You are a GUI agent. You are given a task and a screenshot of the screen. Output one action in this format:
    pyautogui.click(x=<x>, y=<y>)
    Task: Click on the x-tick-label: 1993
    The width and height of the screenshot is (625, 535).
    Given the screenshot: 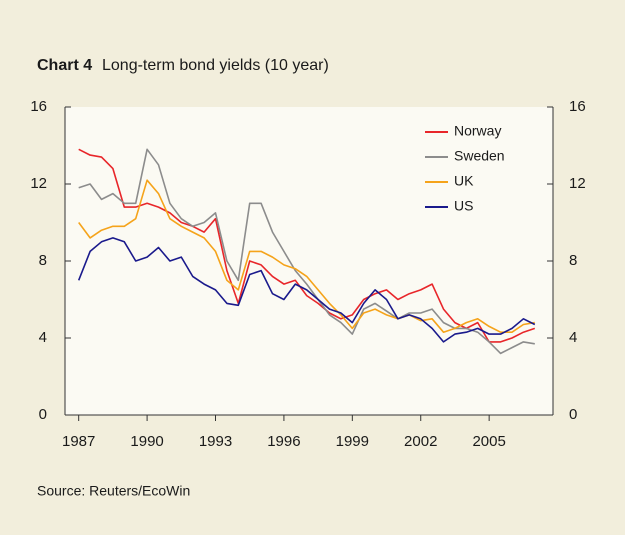 What is the action you would take?
    pyautogui.click(x=215, y=441)
    